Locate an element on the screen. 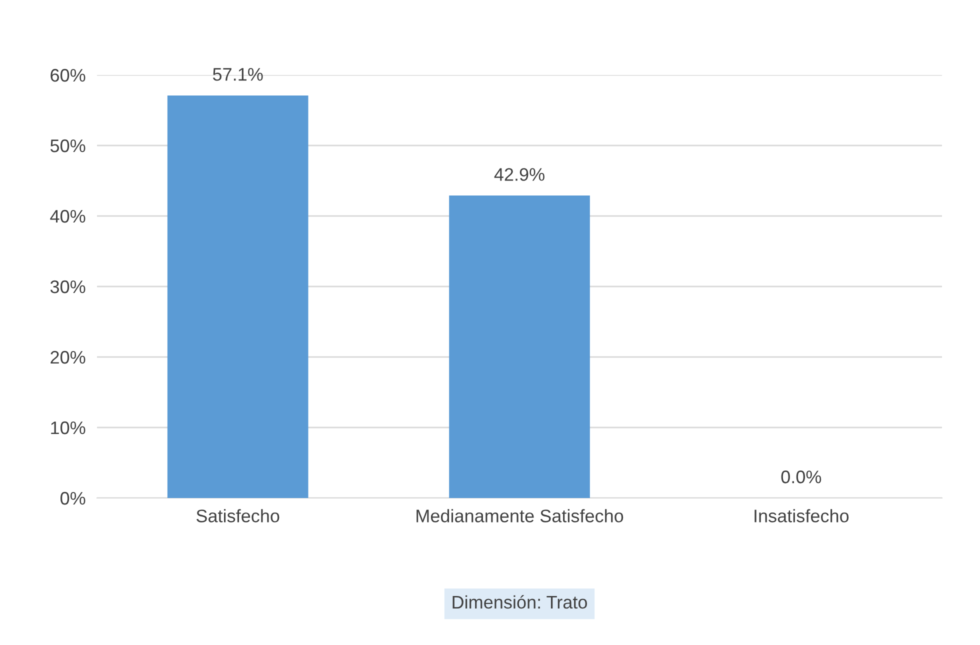 The image size is (980, 645). y-tick-label: 30% is located at coordinates (68, 287).